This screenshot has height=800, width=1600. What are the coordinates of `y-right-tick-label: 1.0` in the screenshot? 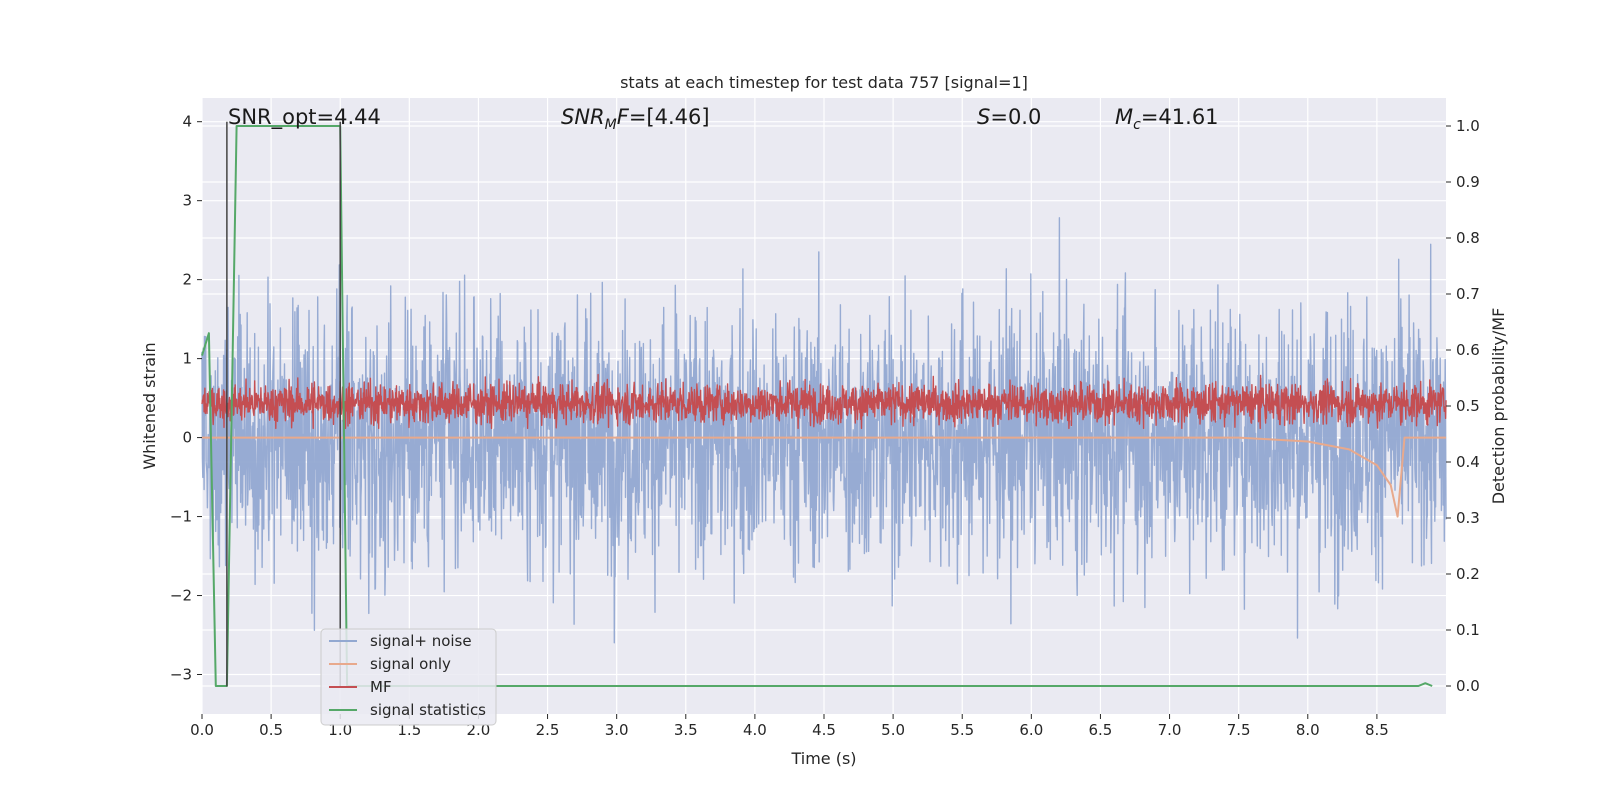 It's located at (1468, 126).